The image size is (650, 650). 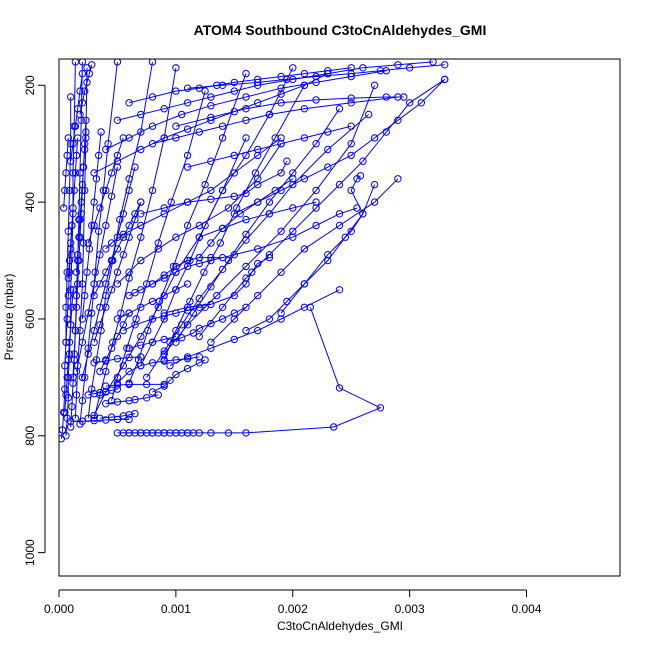 What do you see at coordinates (526, 609) in the screenshot?
I see `x-tick-label: 0.004` at bounding box center [526, 609].